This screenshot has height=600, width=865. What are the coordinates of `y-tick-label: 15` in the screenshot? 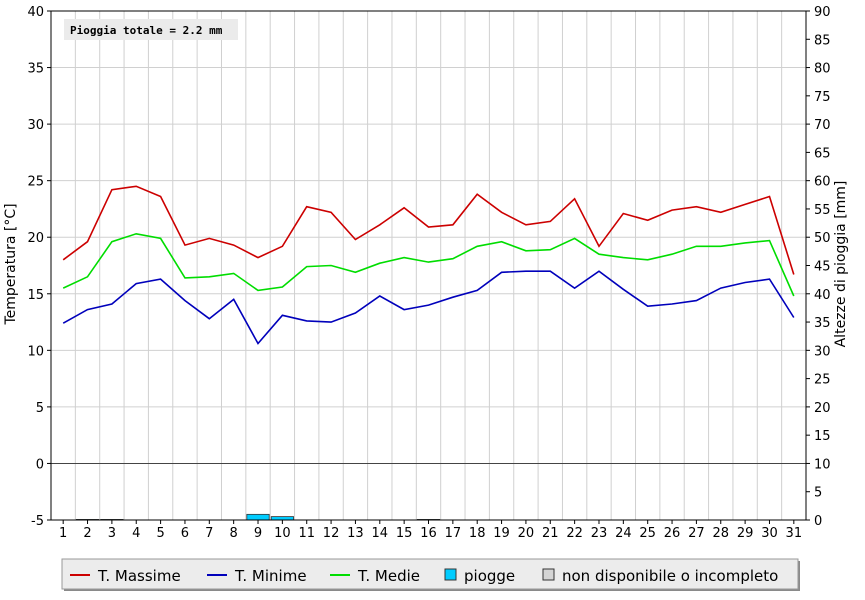 It's located at (35, 295).